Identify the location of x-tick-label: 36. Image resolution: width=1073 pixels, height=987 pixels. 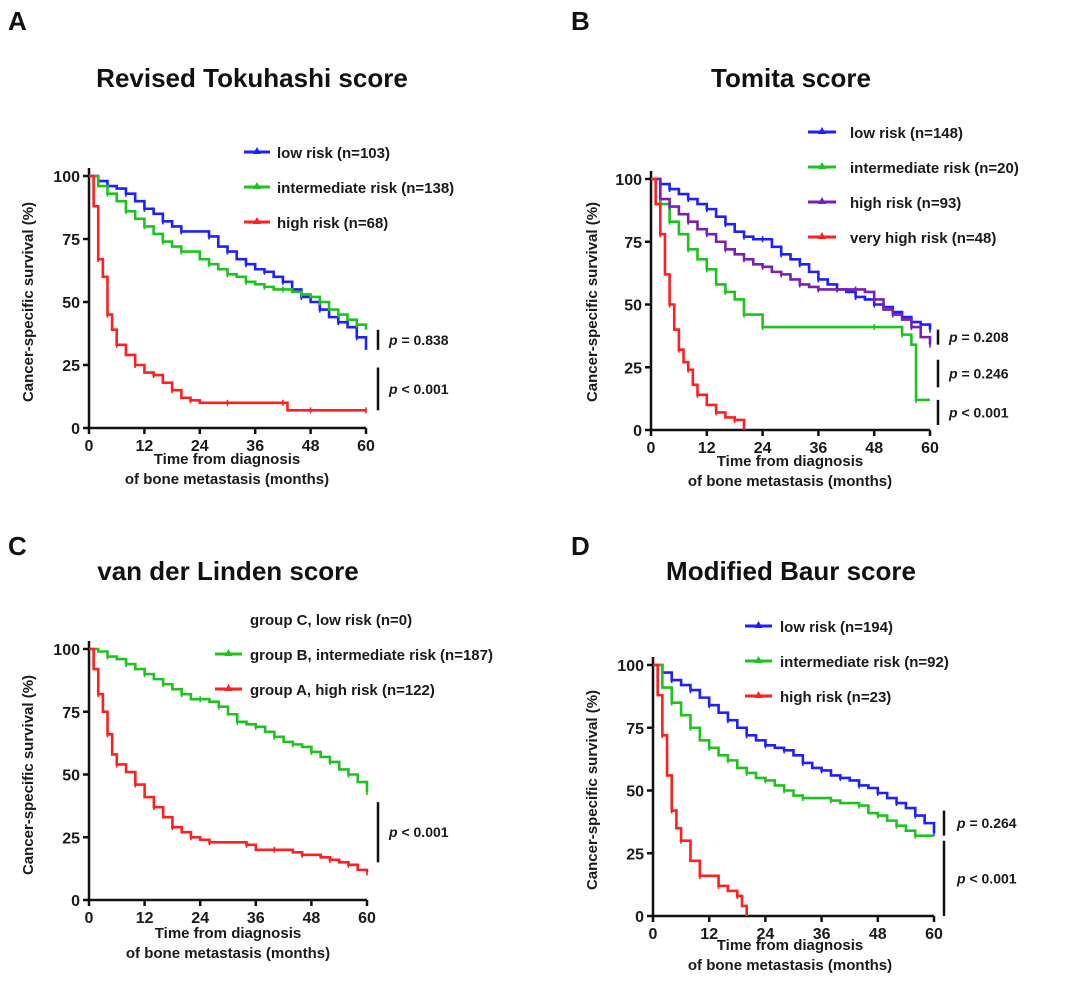
(819, 448).